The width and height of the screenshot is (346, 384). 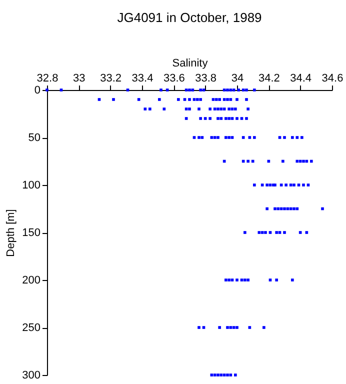 What do you see at coordinates (11, 233) in the screenshot?
I see `y-axis-title: Depth [m]` at bounding box center [11, 233].